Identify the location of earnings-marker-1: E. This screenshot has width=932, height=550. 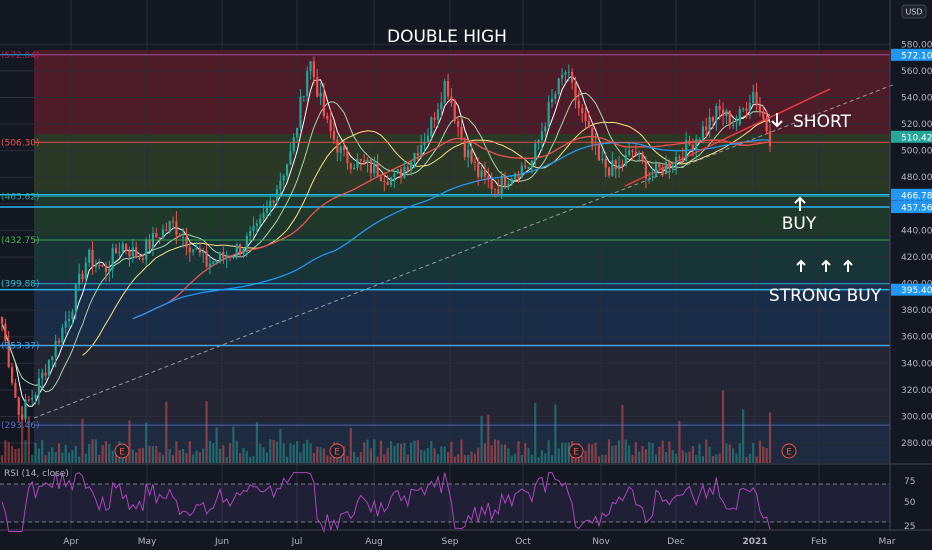
(122, 451).